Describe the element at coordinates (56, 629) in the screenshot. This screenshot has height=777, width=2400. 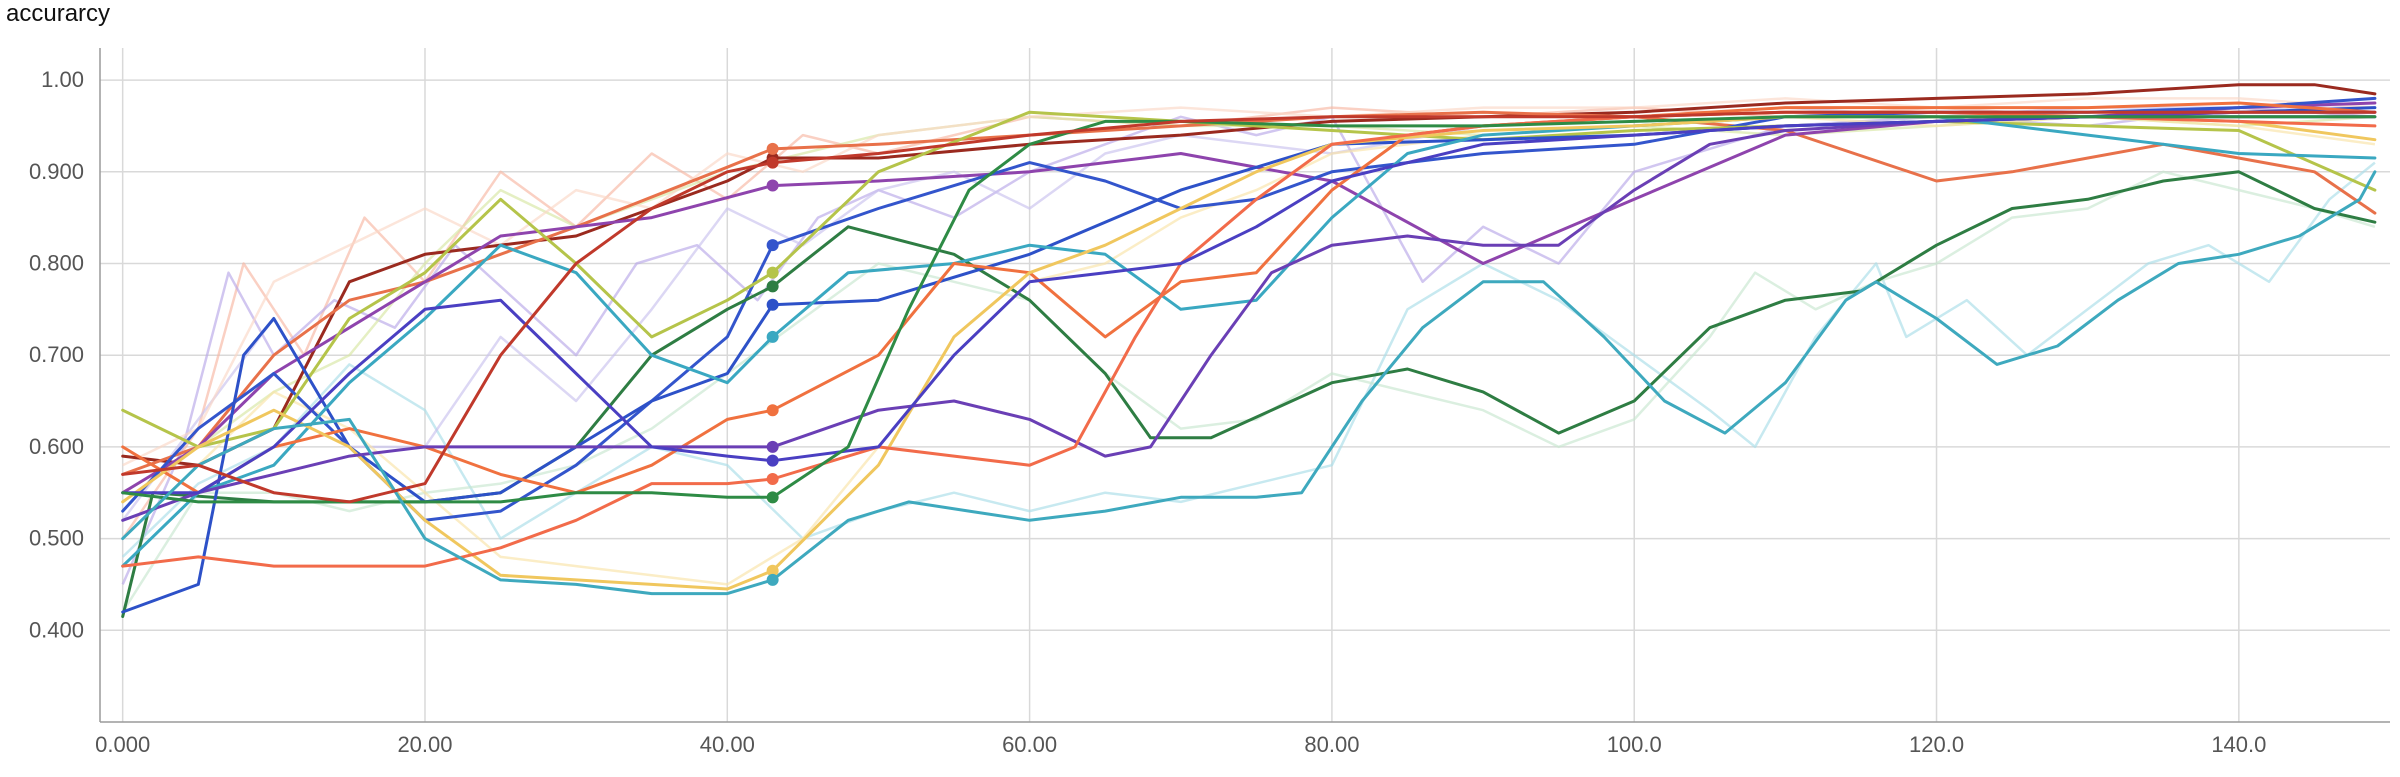
I see `y-tick-label: 0.400` at that location.